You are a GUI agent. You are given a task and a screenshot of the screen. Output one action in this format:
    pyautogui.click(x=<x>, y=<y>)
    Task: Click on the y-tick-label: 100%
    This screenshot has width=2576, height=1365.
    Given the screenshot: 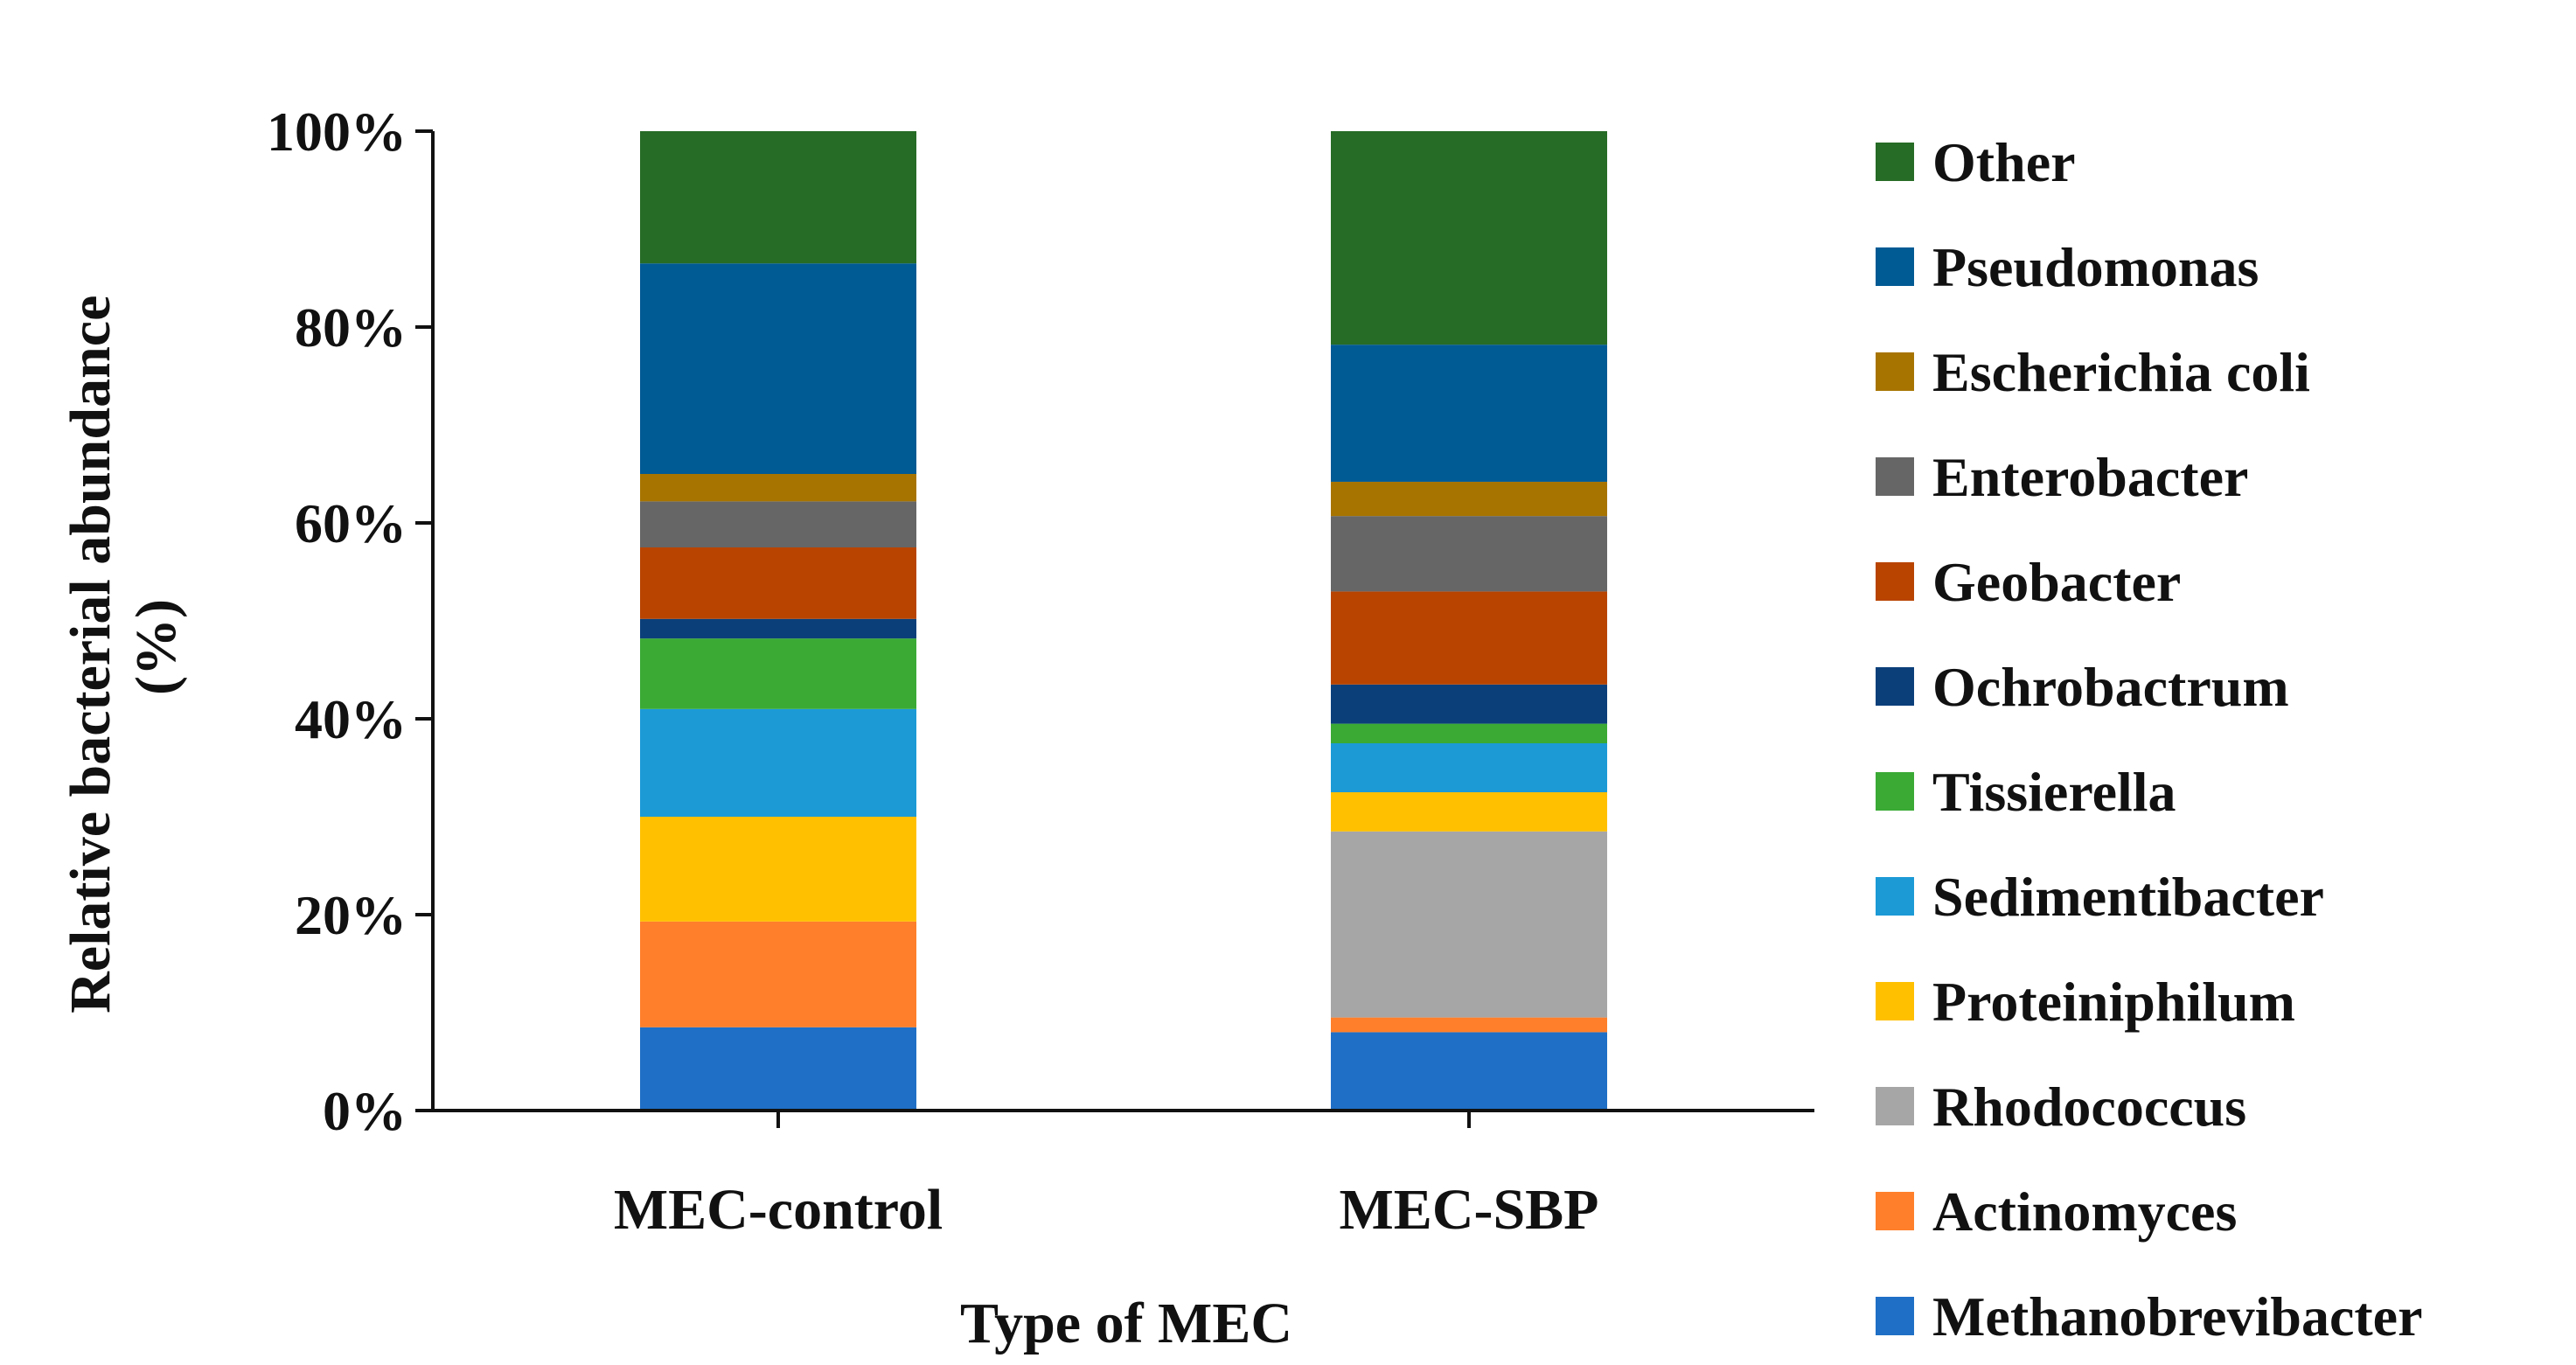 What is the action you would take?
    pyautogui.click(x=337, y=132)
    